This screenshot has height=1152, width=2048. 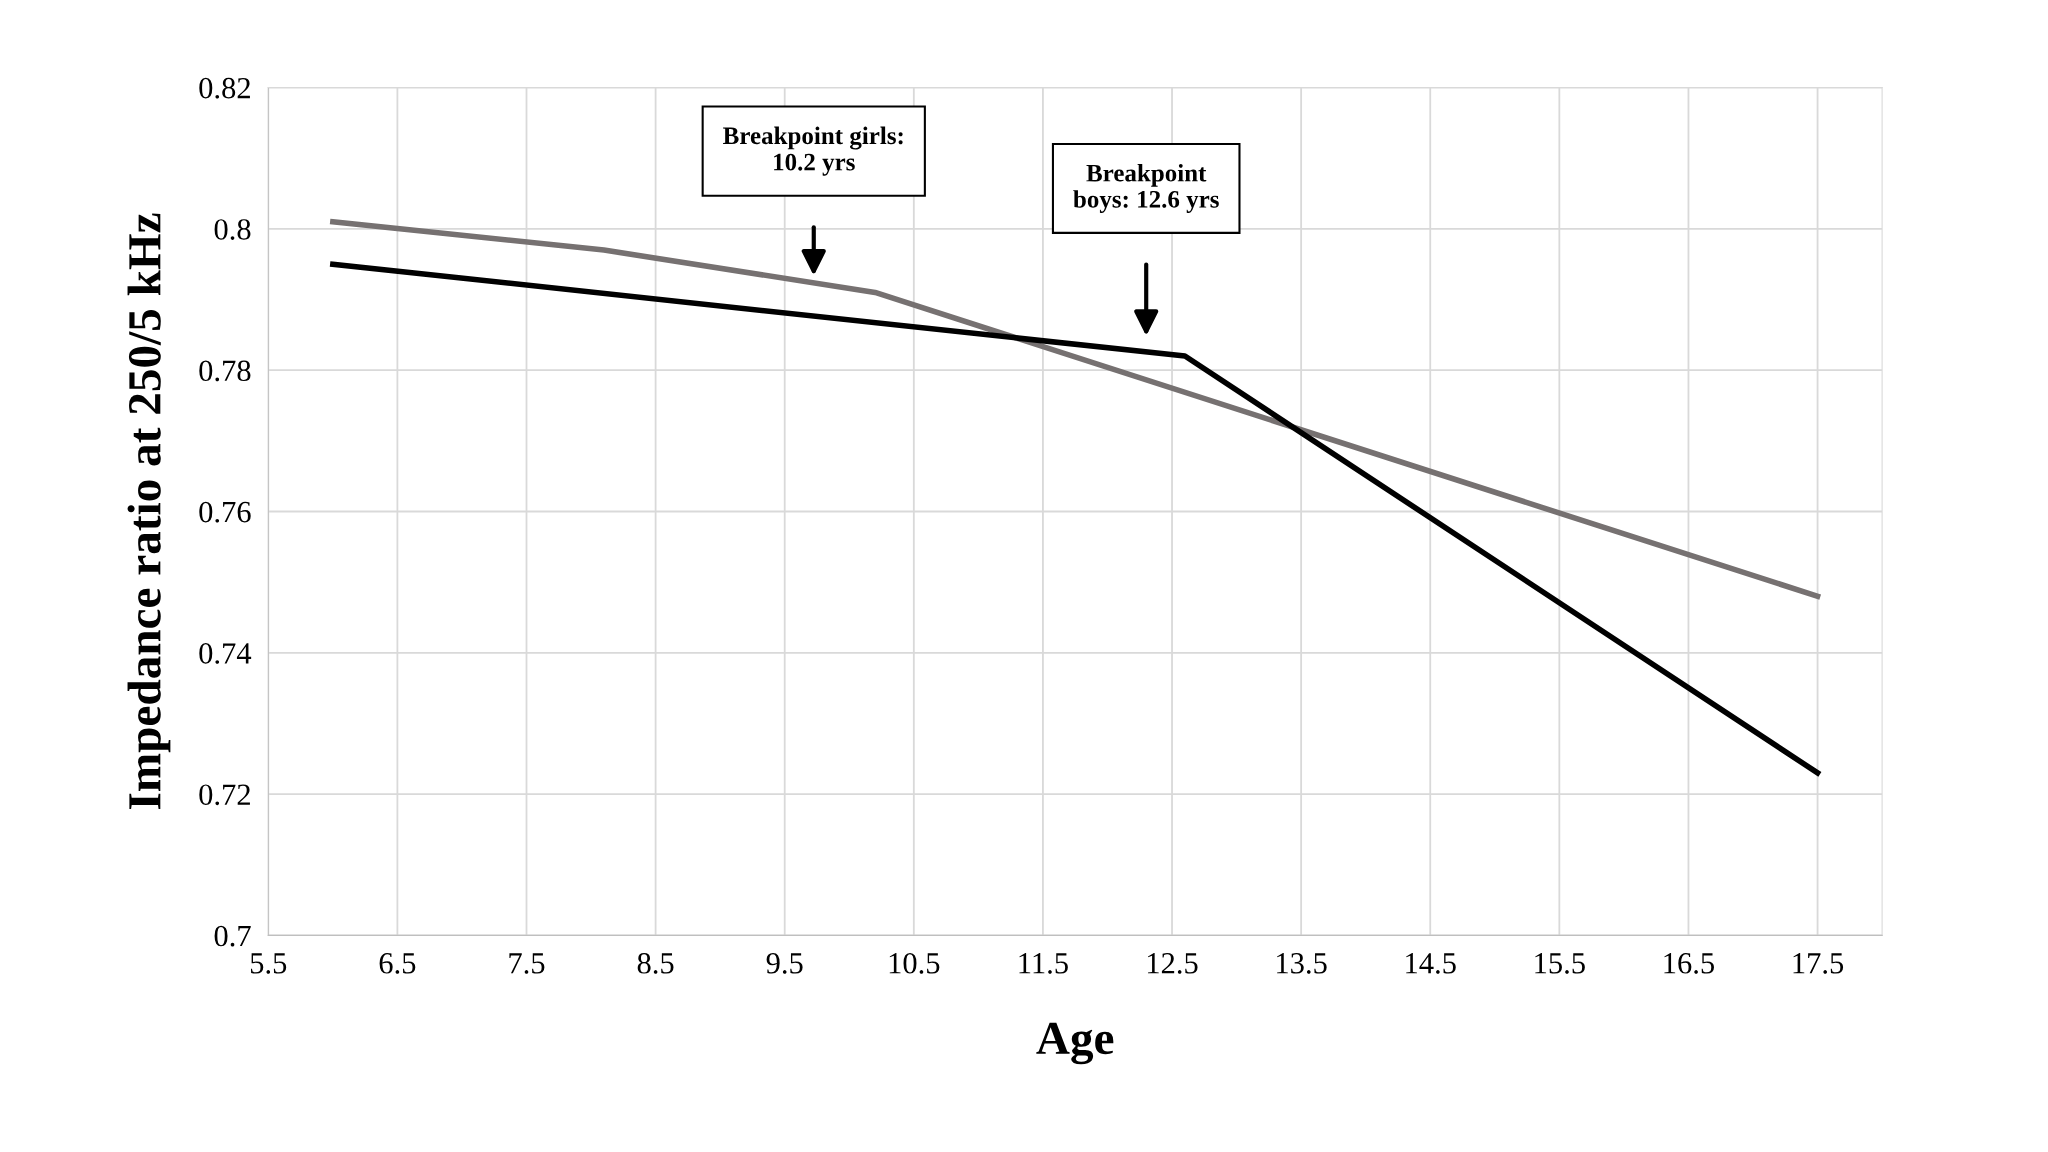 What do you see at coordinates (149, 511) in the screenshot?
I see `y-axis-title: Impedance ratio at 250/5 kHz` at bounding box center [149, 511].